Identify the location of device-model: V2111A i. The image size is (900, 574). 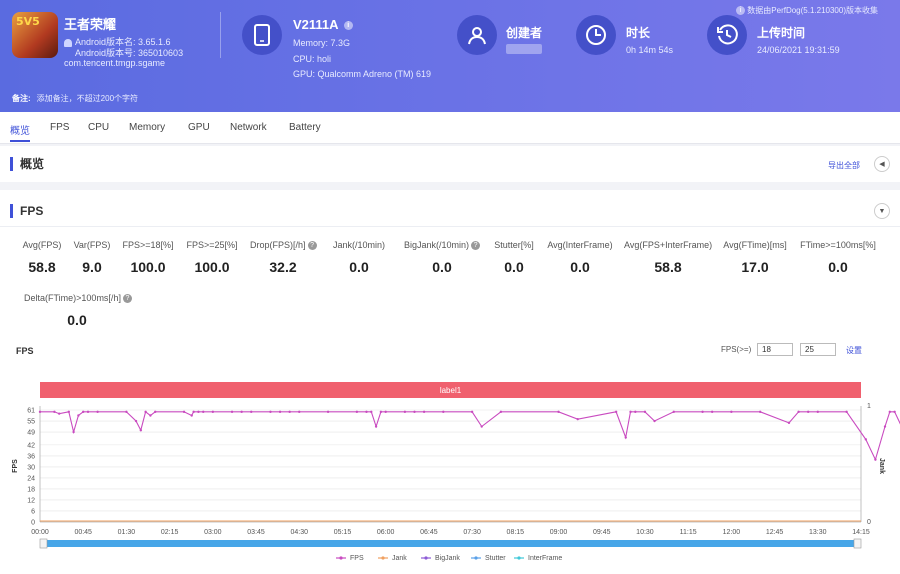
(323, 24).